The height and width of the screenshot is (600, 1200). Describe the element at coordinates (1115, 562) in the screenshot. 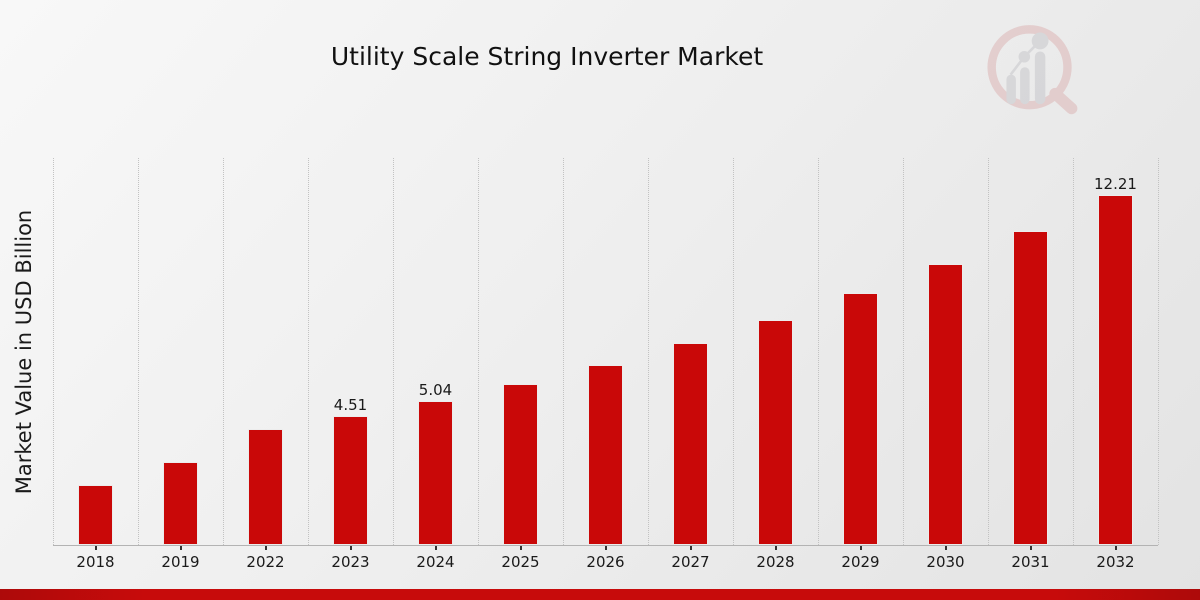

I see `x-tick-label-2032: 2032` at that location.